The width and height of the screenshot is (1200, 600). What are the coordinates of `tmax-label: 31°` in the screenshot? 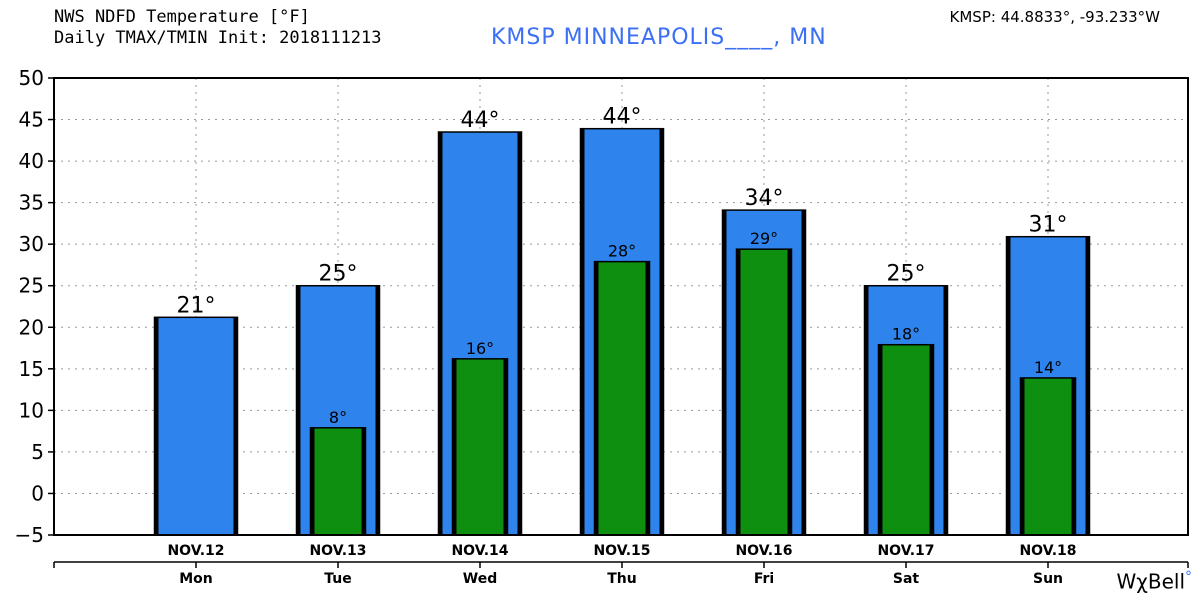 It's located at (1048, 225).